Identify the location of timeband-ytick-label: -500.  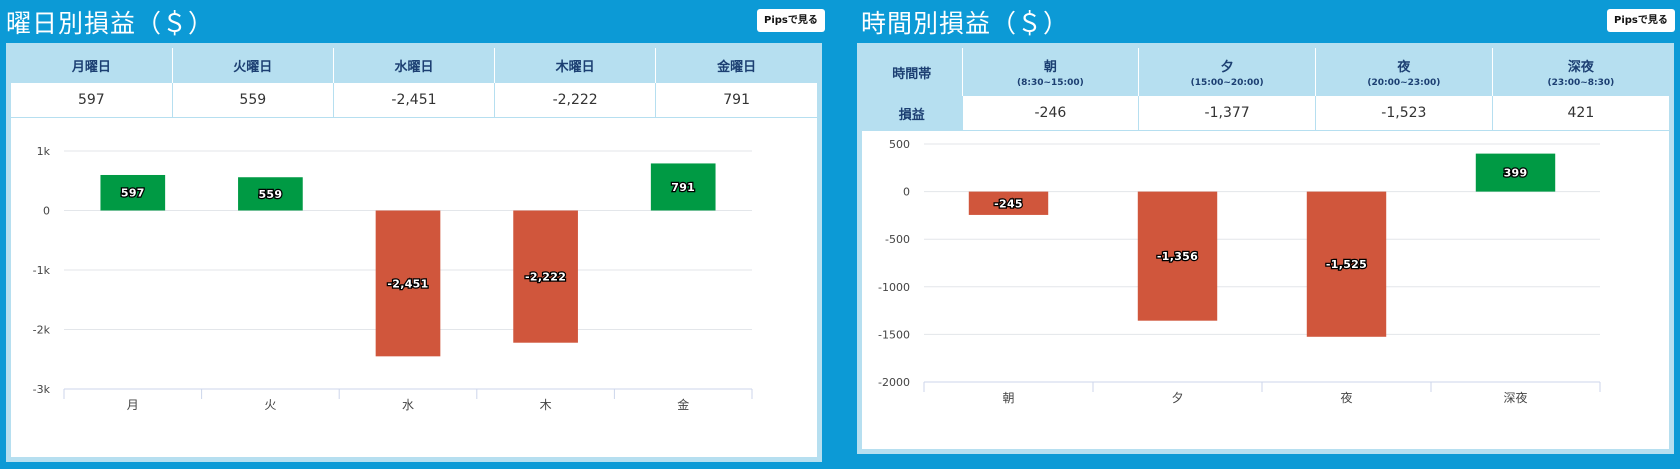
(897, 239).